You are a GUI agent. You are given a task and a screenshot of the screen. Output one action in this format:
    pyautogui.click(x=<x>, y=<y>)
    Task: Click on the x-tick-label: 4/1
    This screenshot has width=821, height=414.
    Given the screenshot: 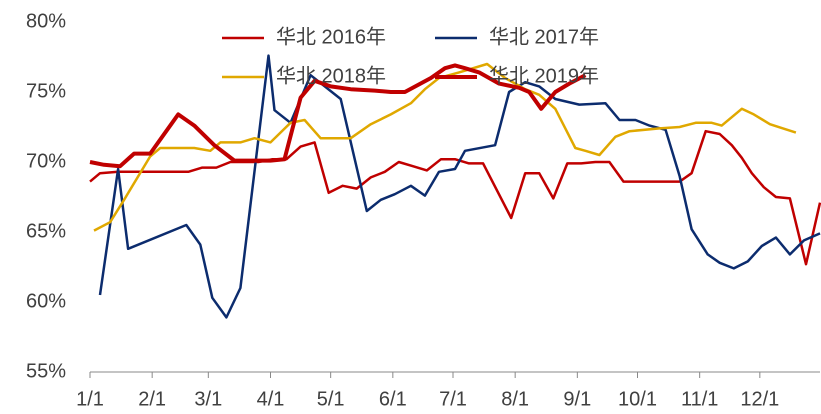 What is the action you would take?
    pyautogui.click(x=271, y=399)
    